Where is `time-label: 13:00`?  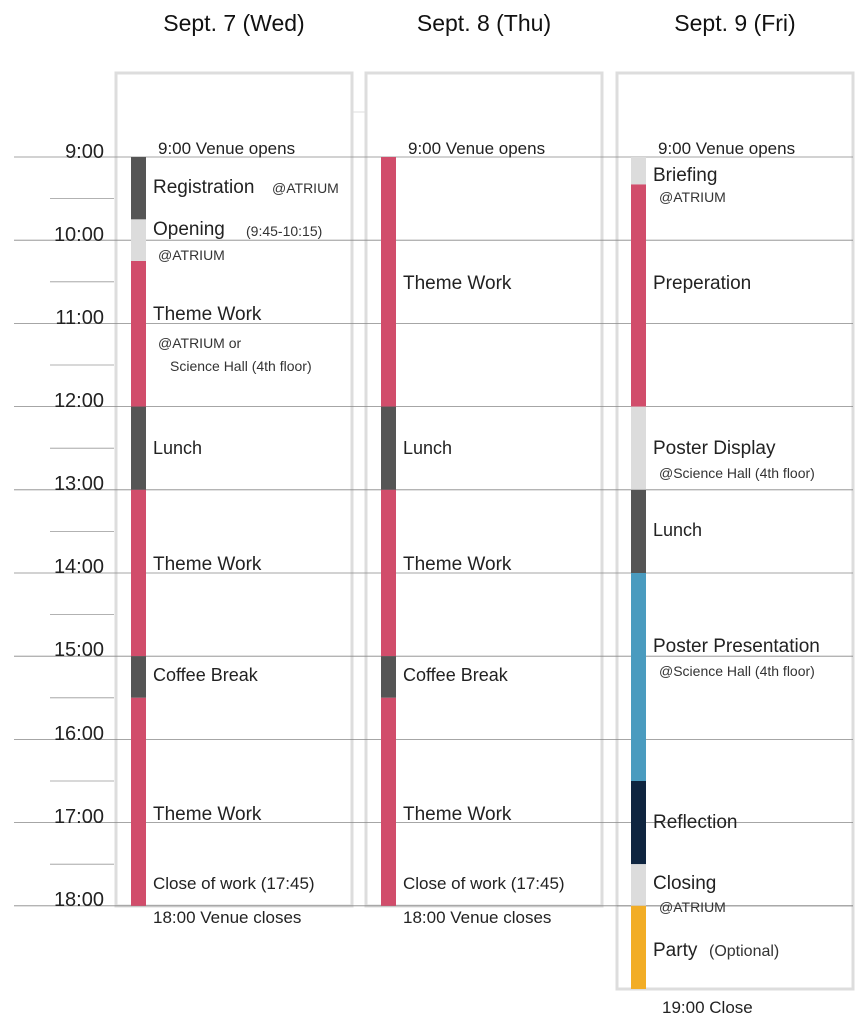
time-label: 13:00 is located at coordinates (79, 484).